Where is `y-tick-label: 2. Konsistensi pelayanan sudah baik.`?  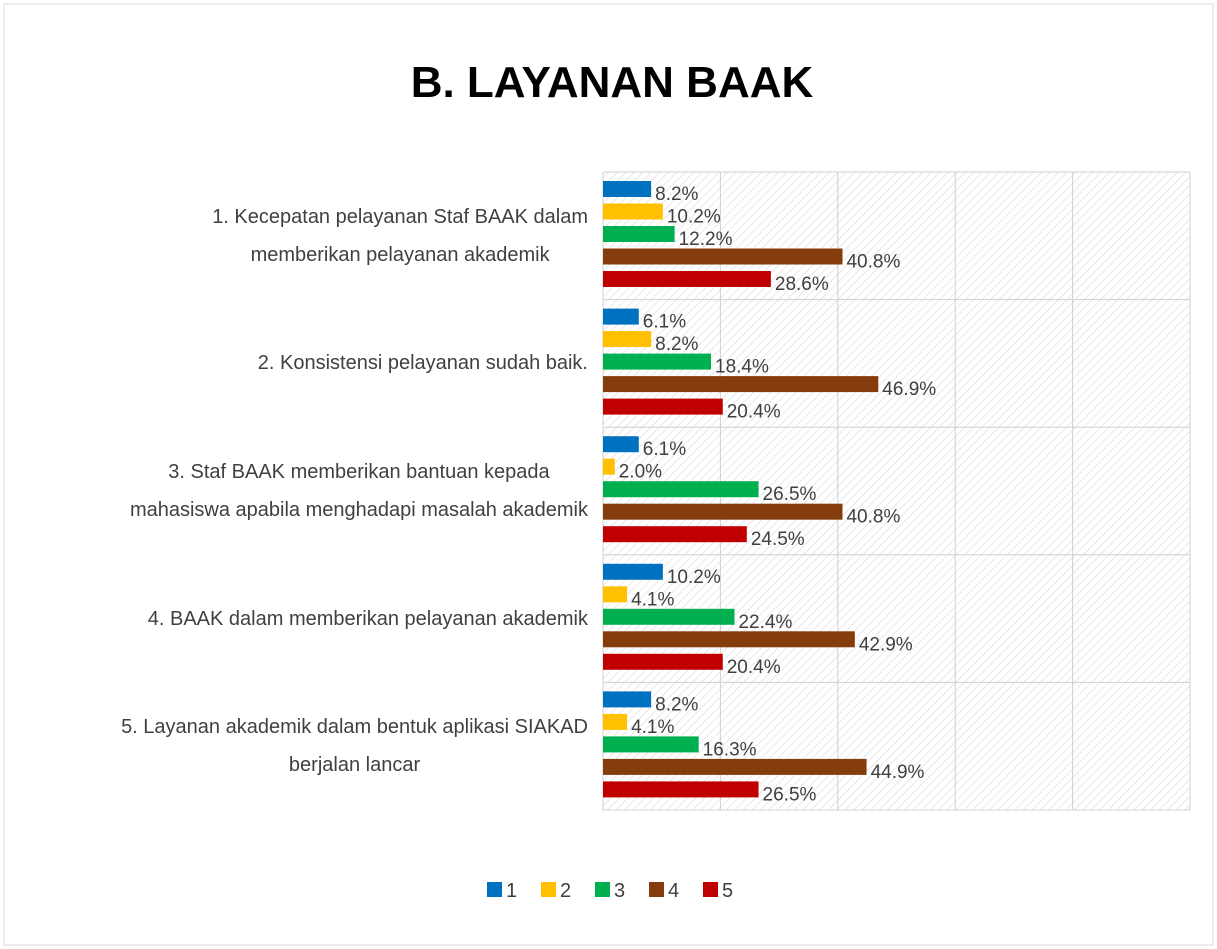 y-tick-label: 2. Konsistensi pelayanan sudah baik. is located at coordinates (422, 363).